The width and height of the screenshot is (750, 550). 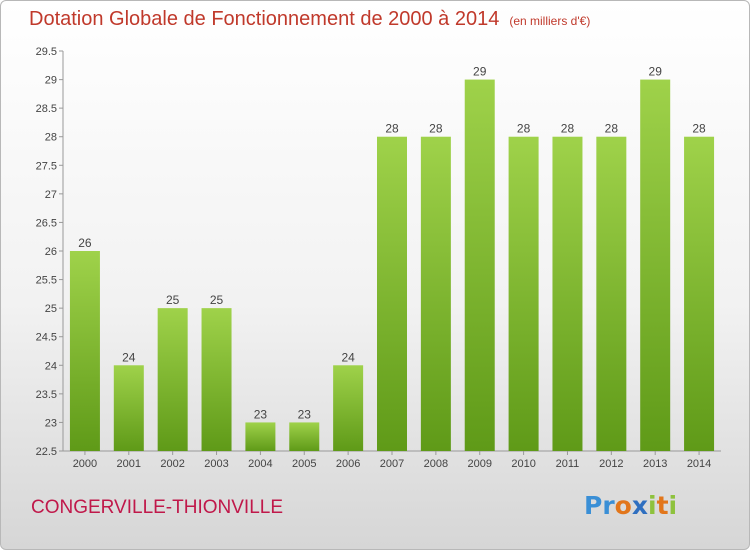 I want to click on data-label-2001: 24, so click(x=129, y=357).